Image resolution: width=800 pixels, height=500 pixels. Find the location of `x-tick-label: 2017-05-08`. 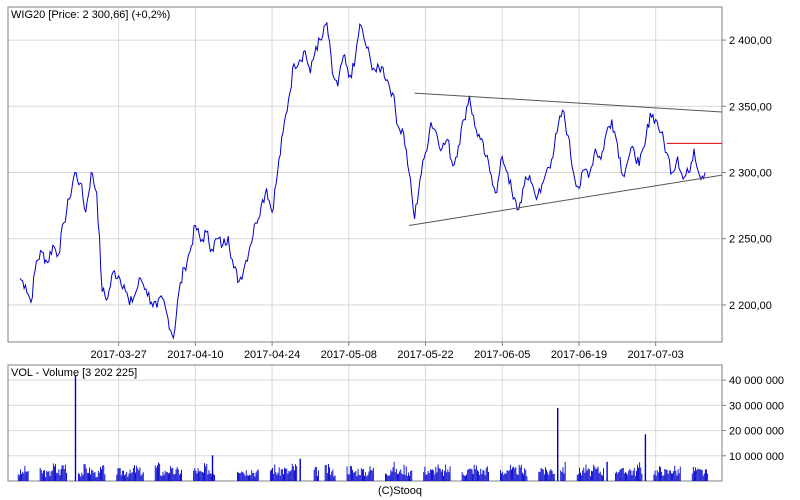

x-tick-label: 2017-05-08 is located at coordinates (349, 355).